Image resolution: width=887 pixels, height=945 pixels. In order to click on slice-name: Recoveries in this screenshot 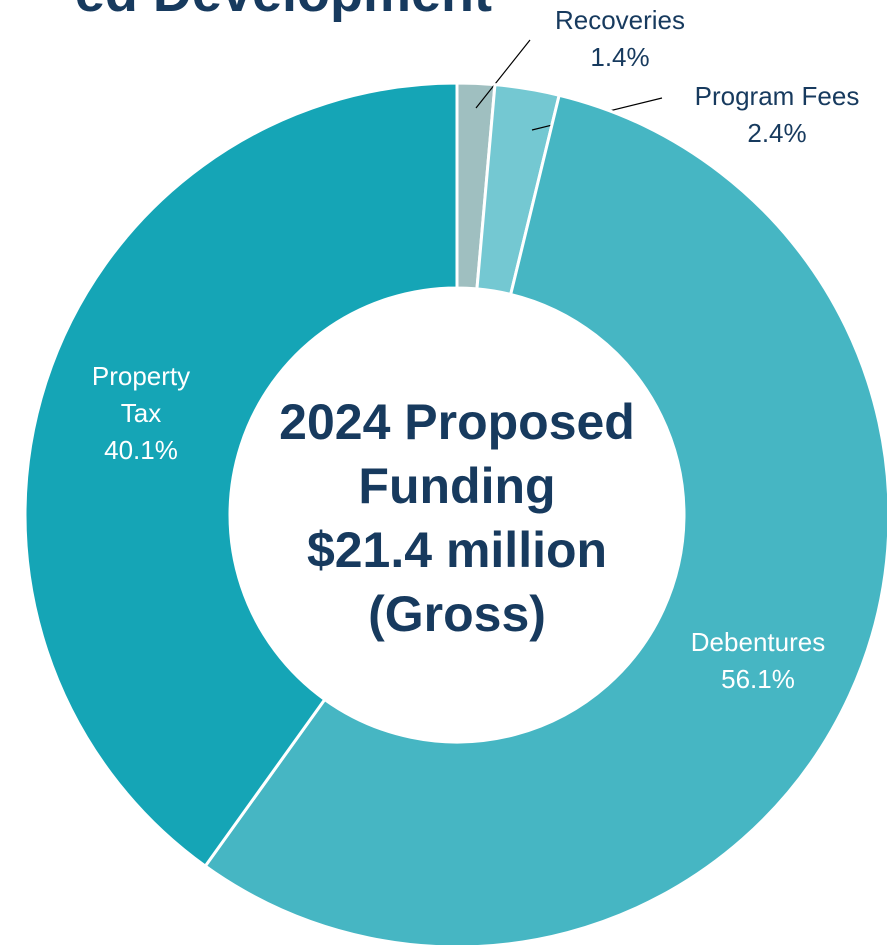, I will do `click(620, 20)`.